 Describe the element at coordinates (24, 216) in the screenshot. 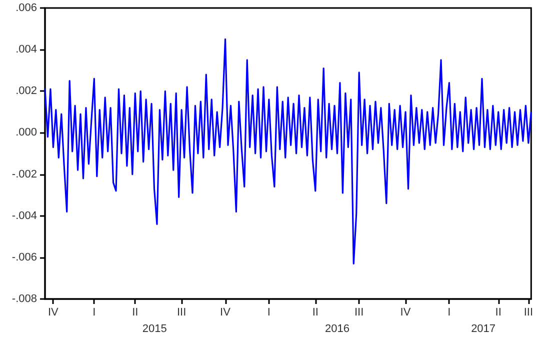

I see `y-tick-label: -.004` at that location.